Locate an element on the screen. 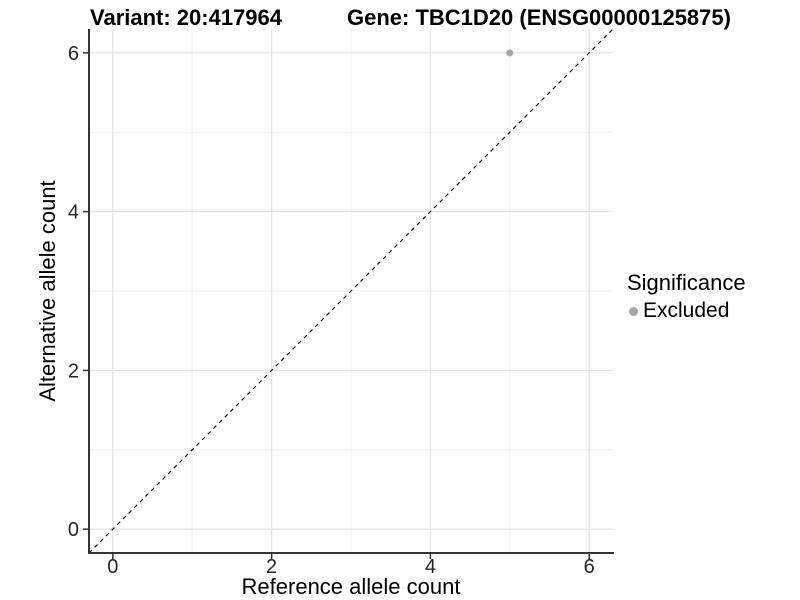  y-tick-label: 4 is located at coordinates (73, 213).